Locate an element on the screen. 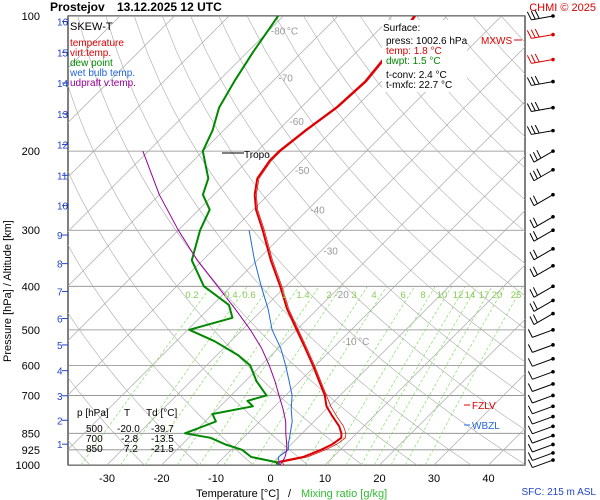  legend-virt-temp: virt.temp. is located at coordinates (90, 53).